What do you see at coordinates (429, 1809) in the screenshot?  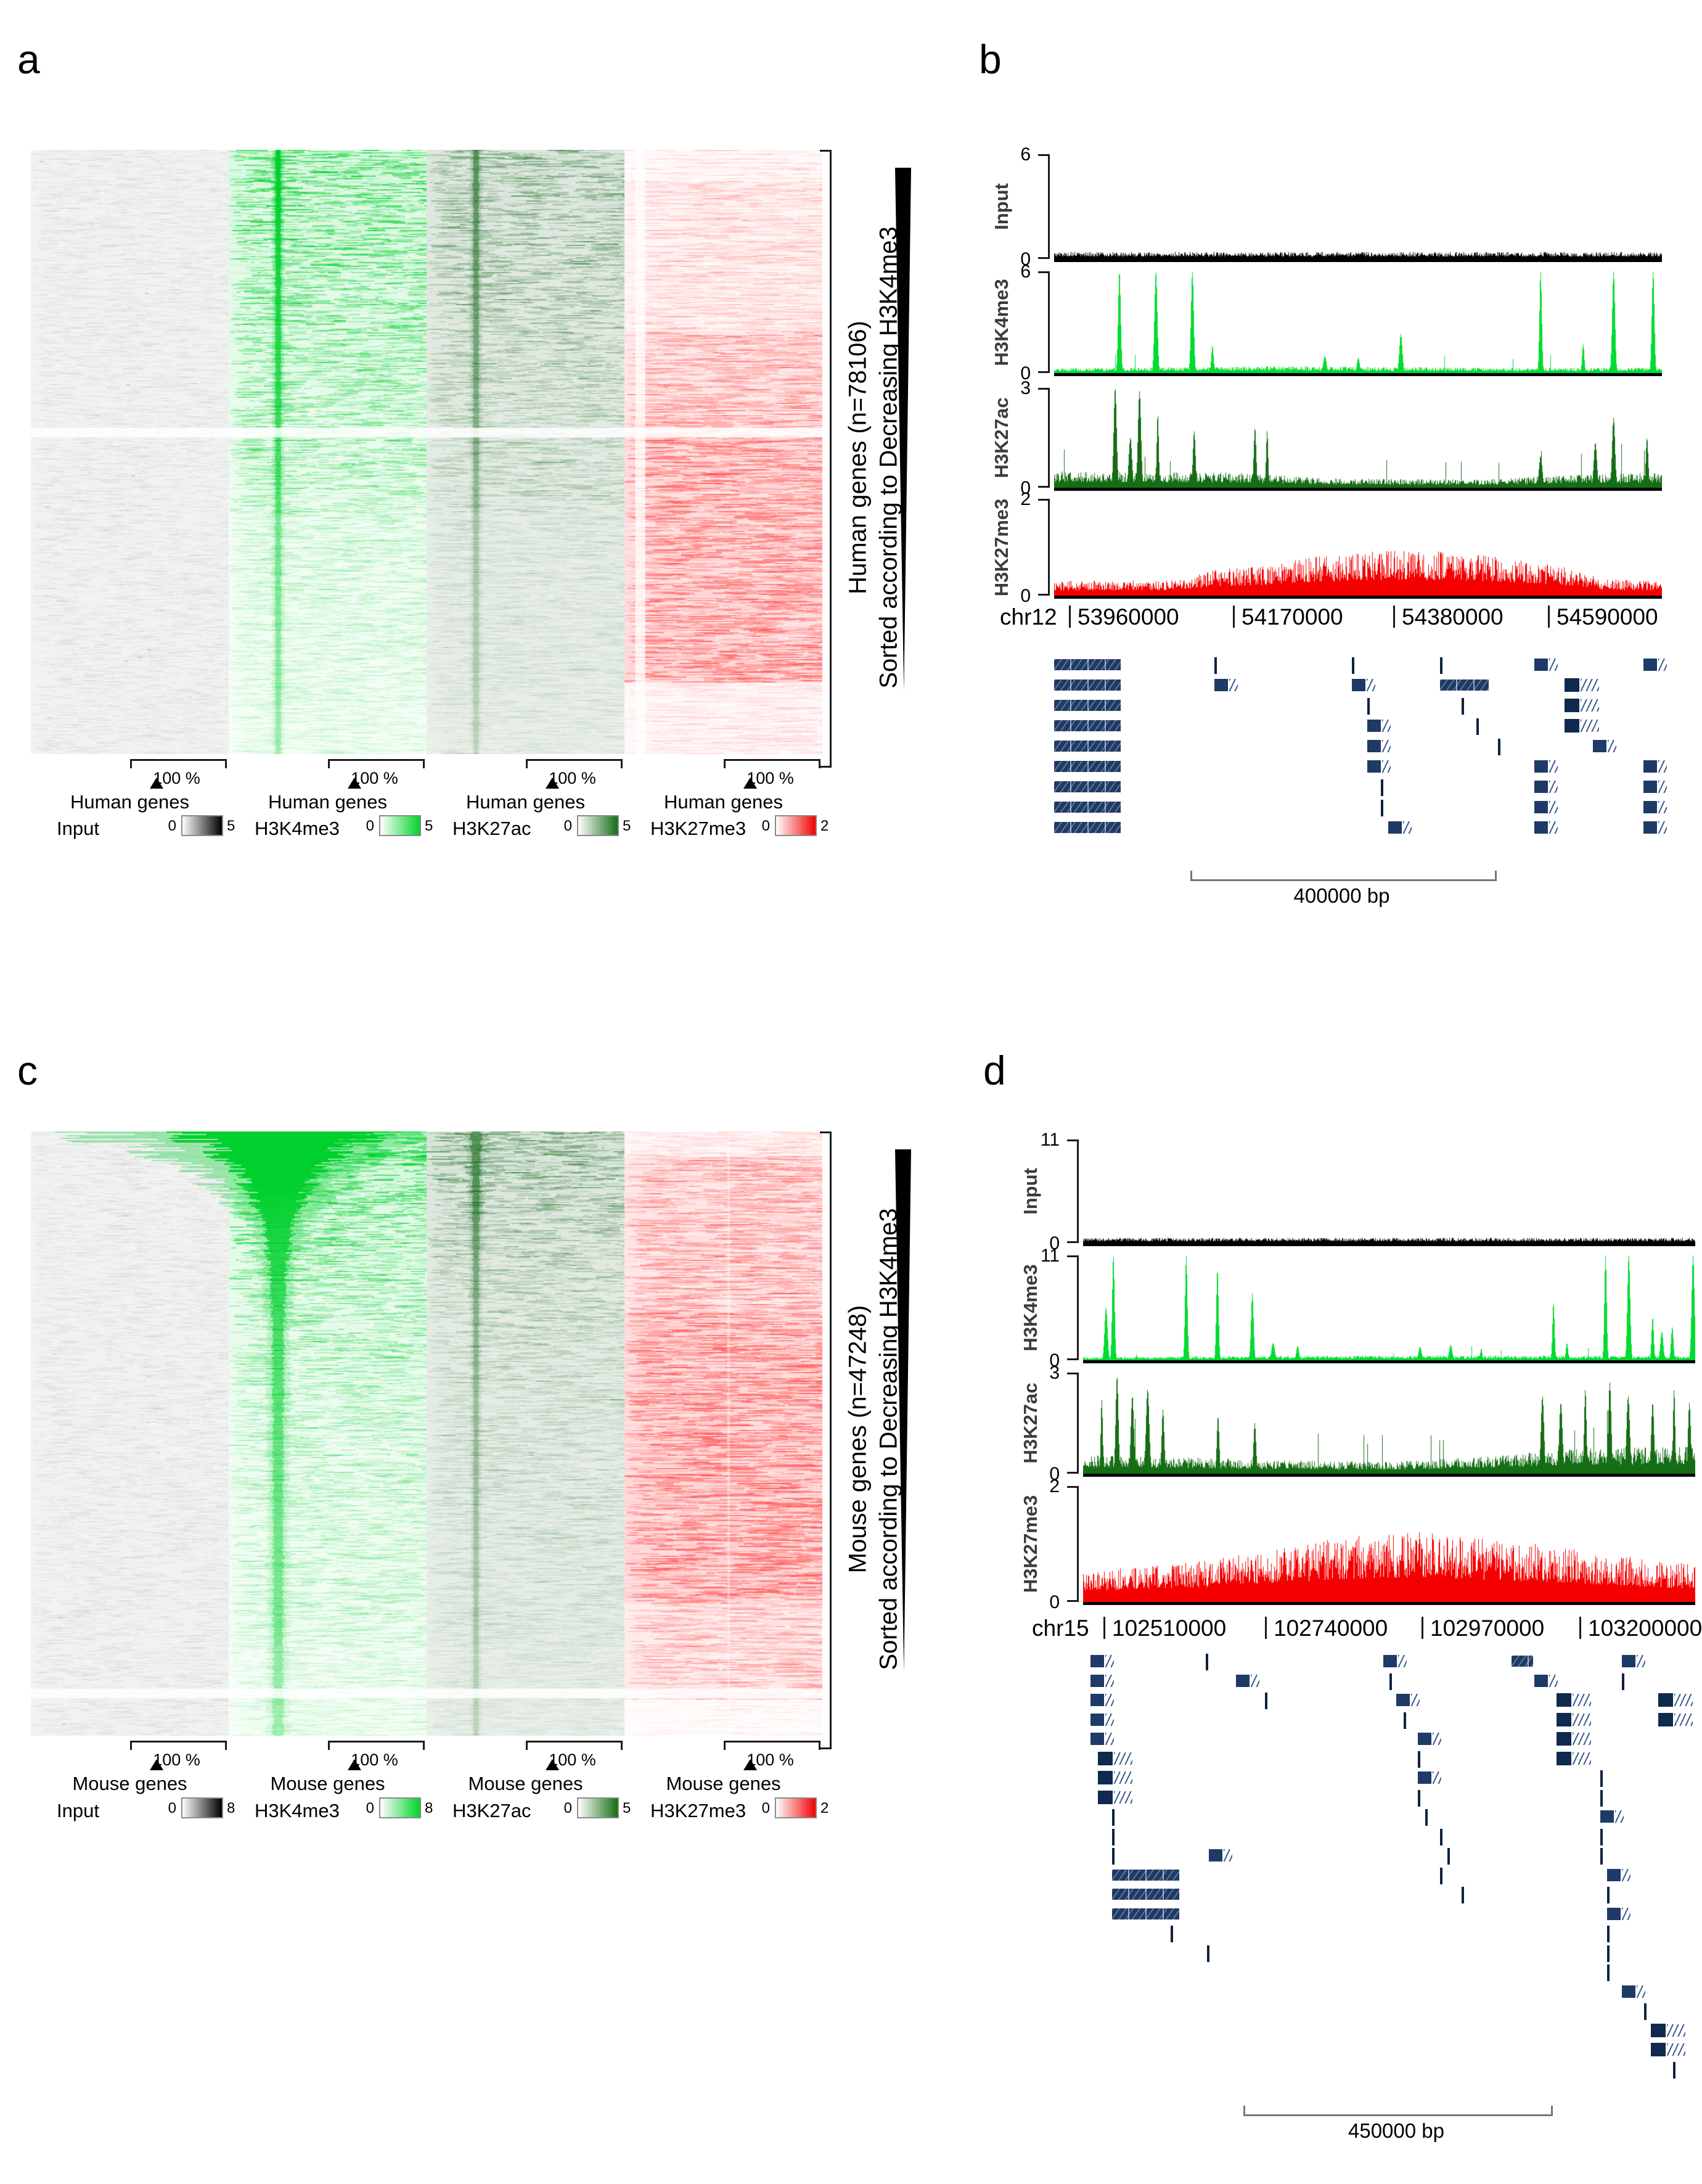 I see `colorscale-max: 8` at bounding box center [429, 1809].